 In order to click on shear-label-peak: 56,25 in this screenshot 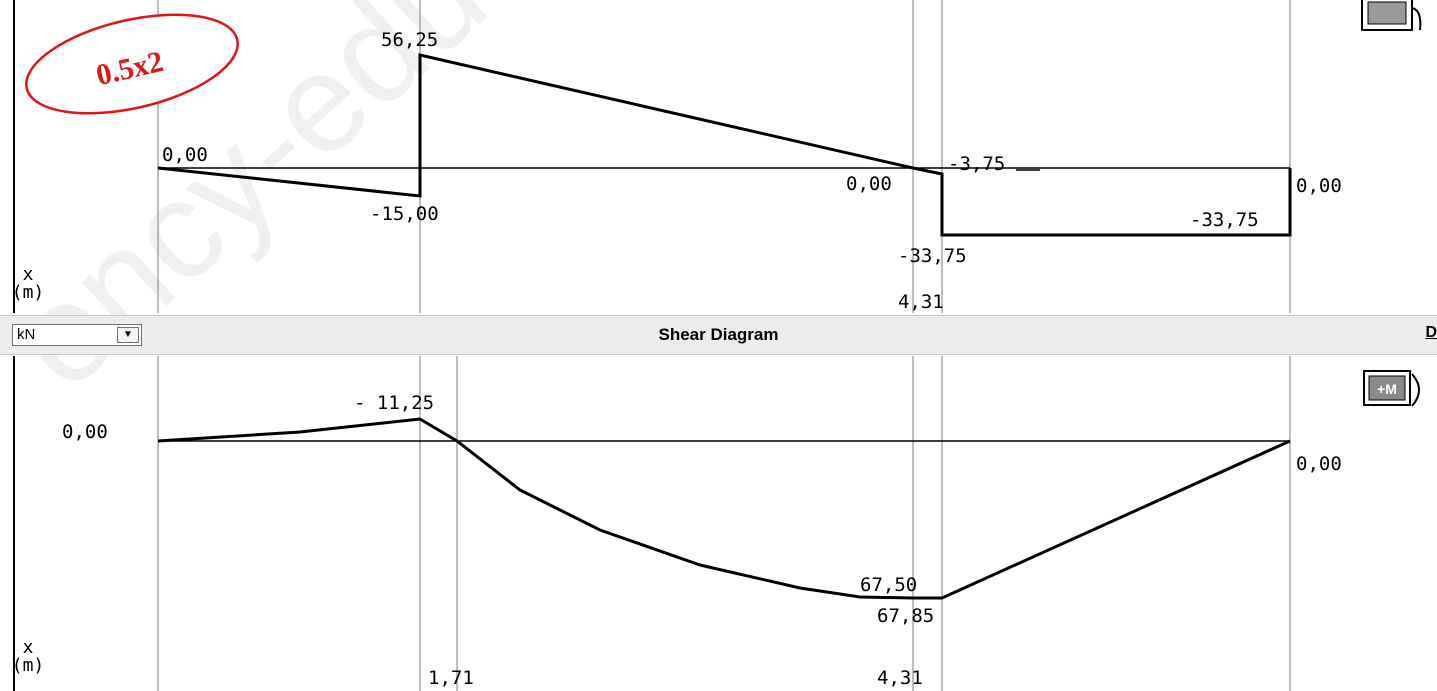, I will do `click(409, 40)`.